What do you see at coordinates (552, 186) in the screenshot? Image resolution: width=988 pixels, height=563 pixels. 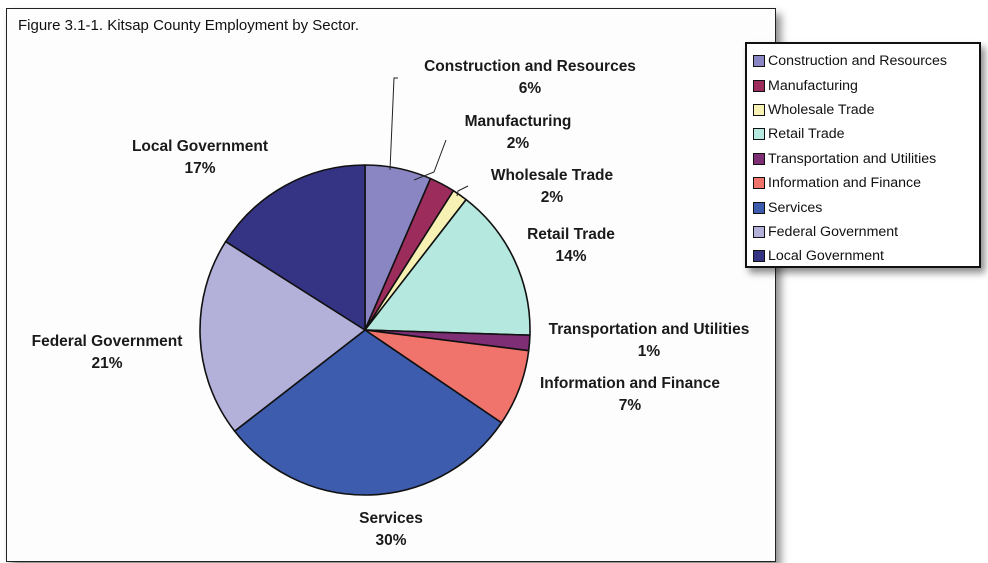 I see `slice-label: Wholesale Trade 2%` at bounding box center [552, 186].